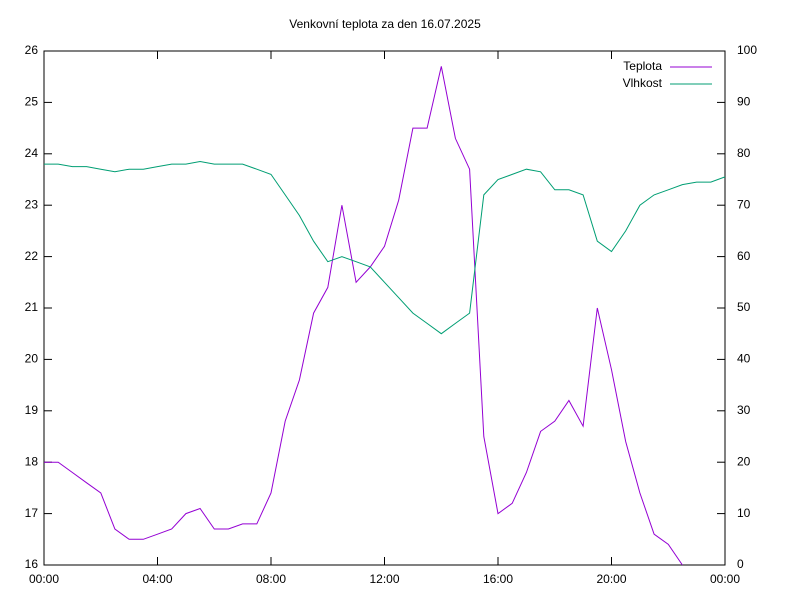 This screenshot has height=605, width=800. I want to click on chart-title: Venkovní teplota za den 16.07.2025, so click(385, 24).